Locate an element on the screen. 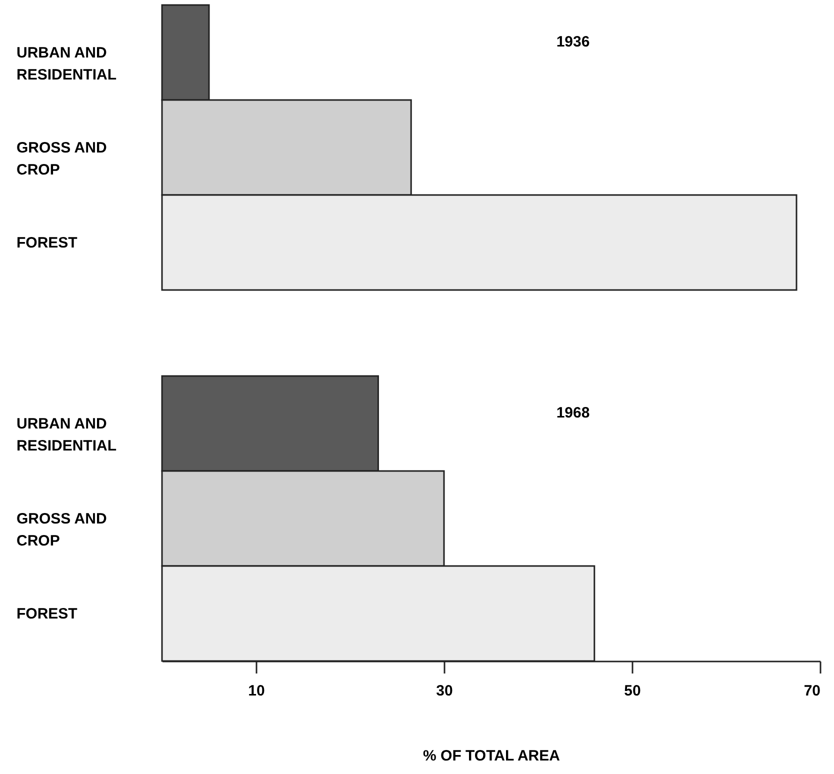 The image size is (834, 774). x-tick-label: 30 is located at coordinates (444, 691).